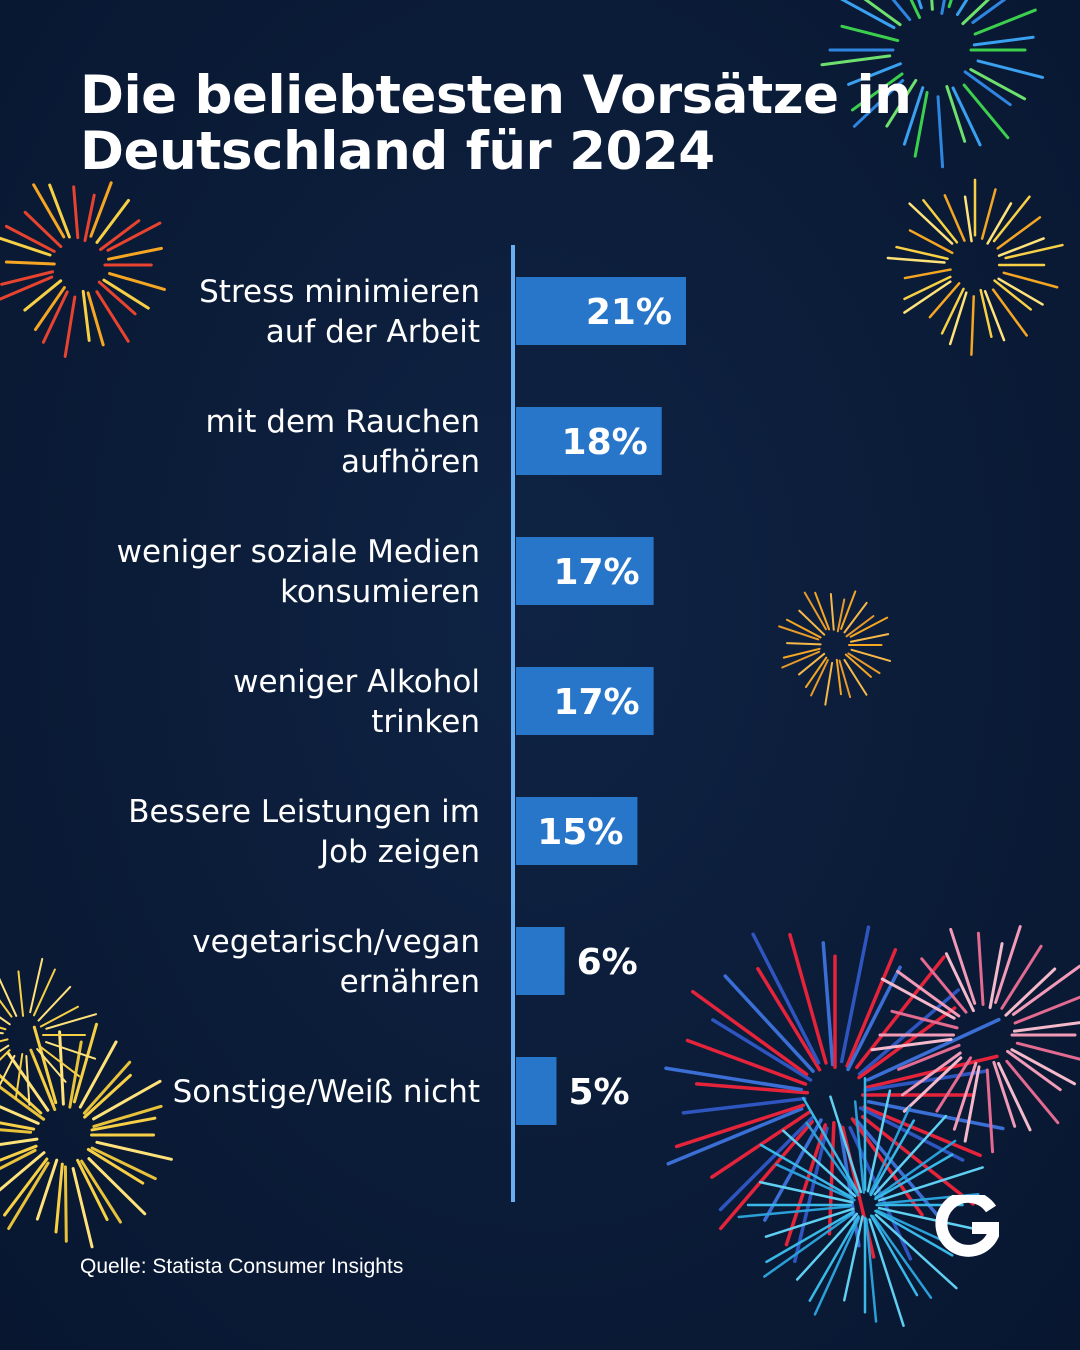 Image resolution: width=1080 pixels, height=1350 pixels. What do you see at coordinates (342, 422) in the screenshot?
I see `category-label: mit dem Rauchen` at bounding box center [342, 422].